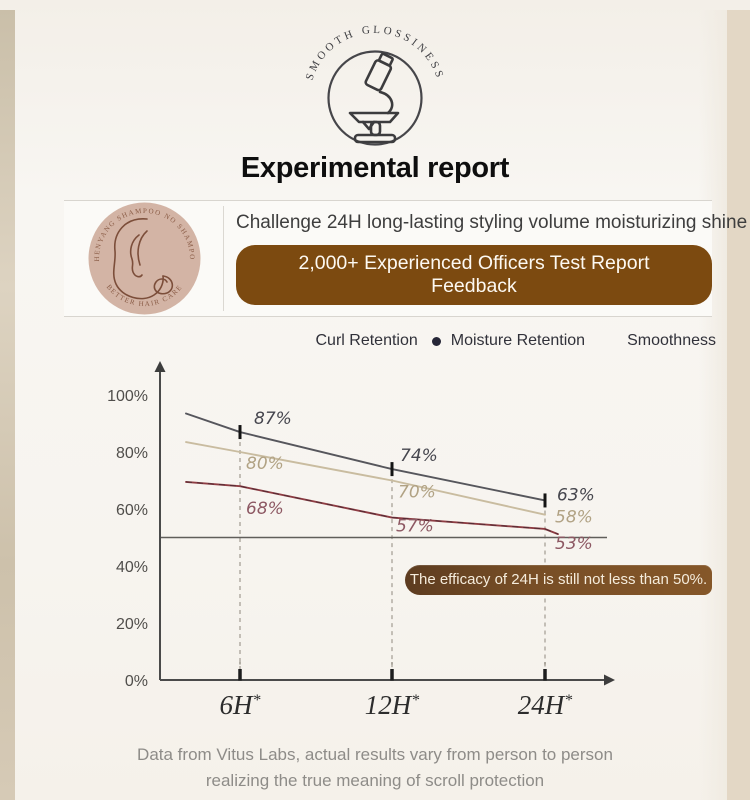 This screenshot has height=800, width=750. What do you see at coordinates (671, 340) in the screenshot?
I see `legend-item-smoothness: Smoothness` at bounding box center [671, 340].